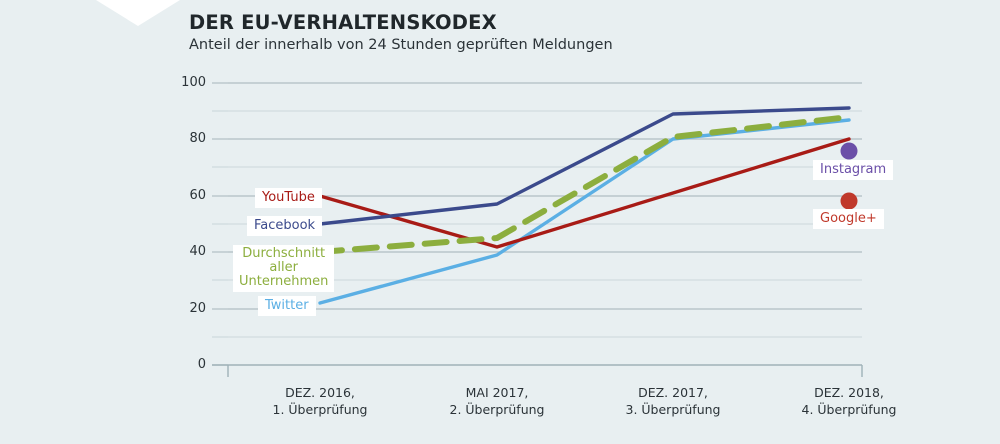  I want to click on y-tick-20: 20, so click(197, 308).